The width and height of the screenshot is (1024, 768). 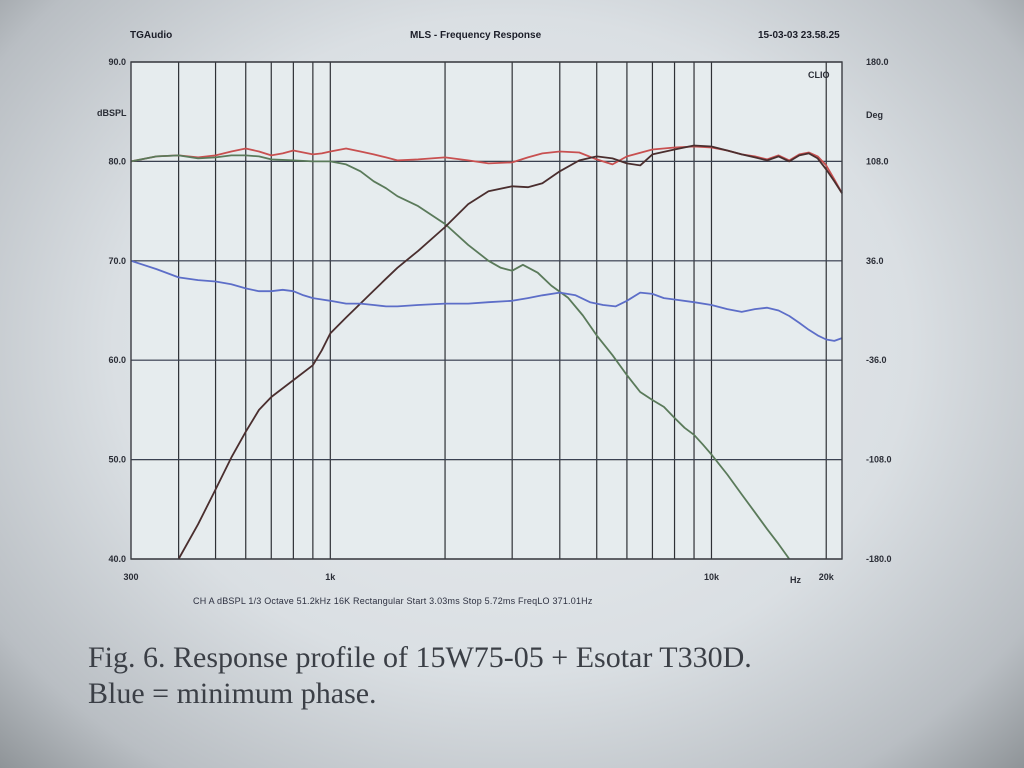 I want to click on x-axis-unit: Hz, so click(x=795, y=580).